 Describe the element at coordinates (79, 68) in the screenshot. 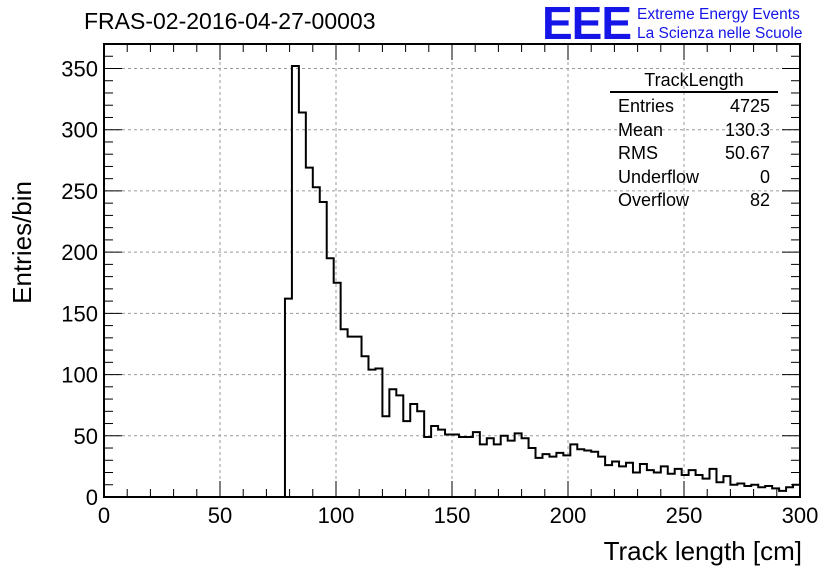

I see `y-tick-label: 350` at that location.